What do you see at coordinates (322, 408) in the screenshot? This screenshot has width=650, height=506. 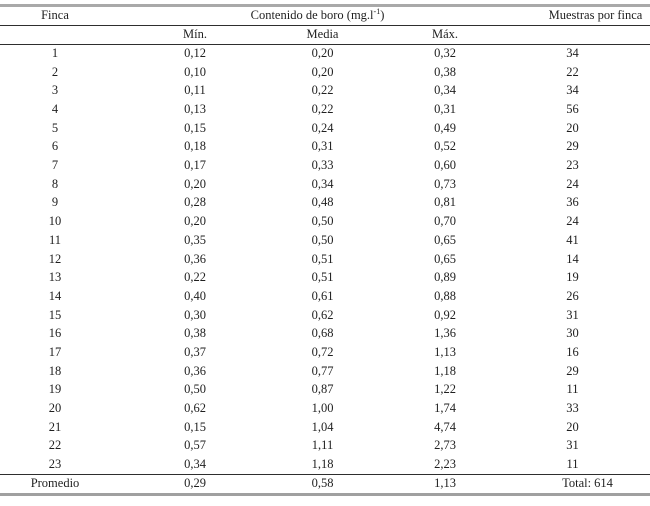 I see `cell-media: 1,00` at bounding box center [322, 408].